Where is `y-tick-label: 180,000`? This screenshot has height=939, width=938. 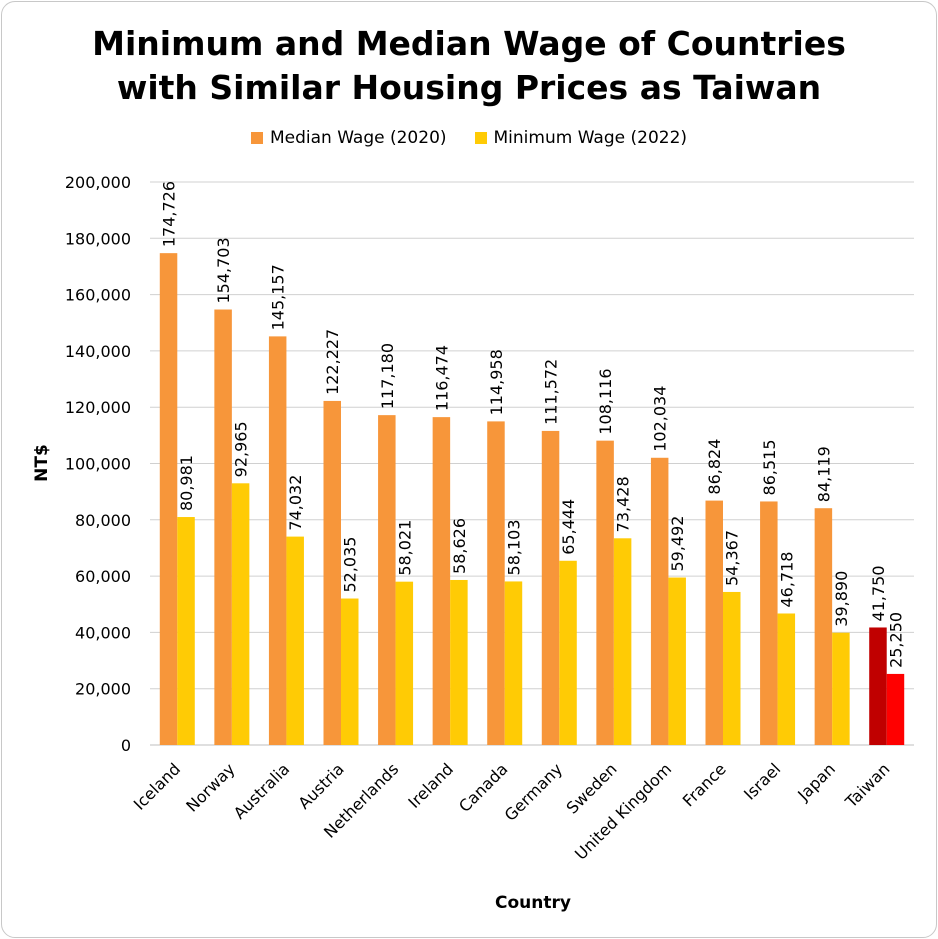
y-tick-label: 180,000 is located at coordinates (98, 238).